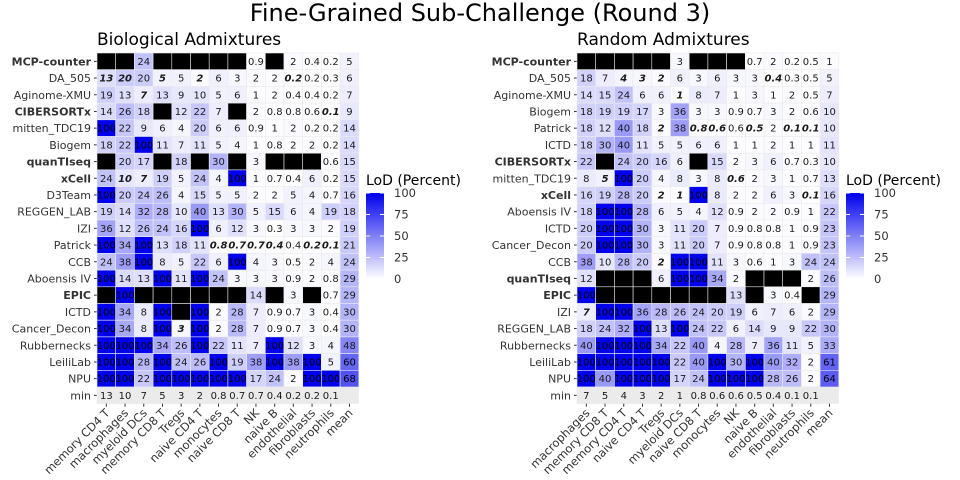  What do you see at coordinates (560, 395) in the screenshot?
I see `row-label: min` at bounding box center [560, 395].